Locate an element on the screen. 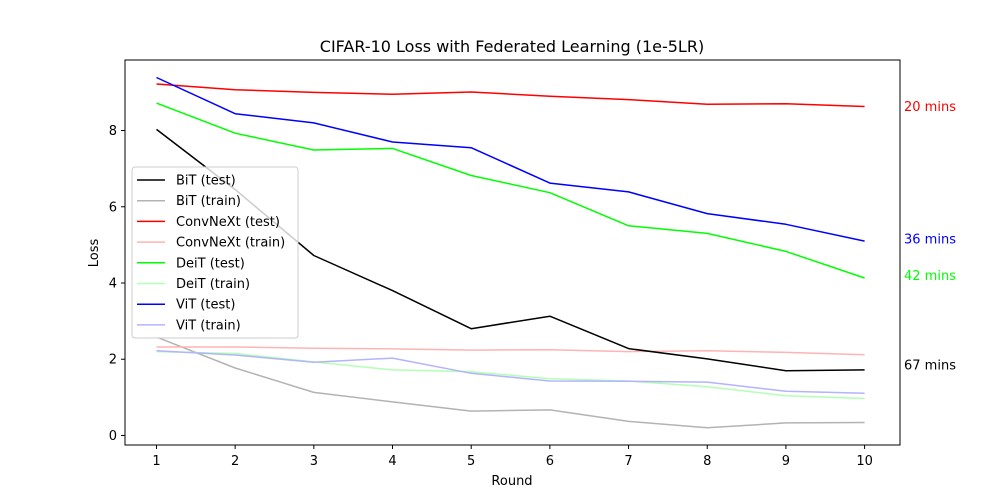 This screenshot has width=1000, height=500. x-tick-label: 3 is located at coordinates (314, 461).